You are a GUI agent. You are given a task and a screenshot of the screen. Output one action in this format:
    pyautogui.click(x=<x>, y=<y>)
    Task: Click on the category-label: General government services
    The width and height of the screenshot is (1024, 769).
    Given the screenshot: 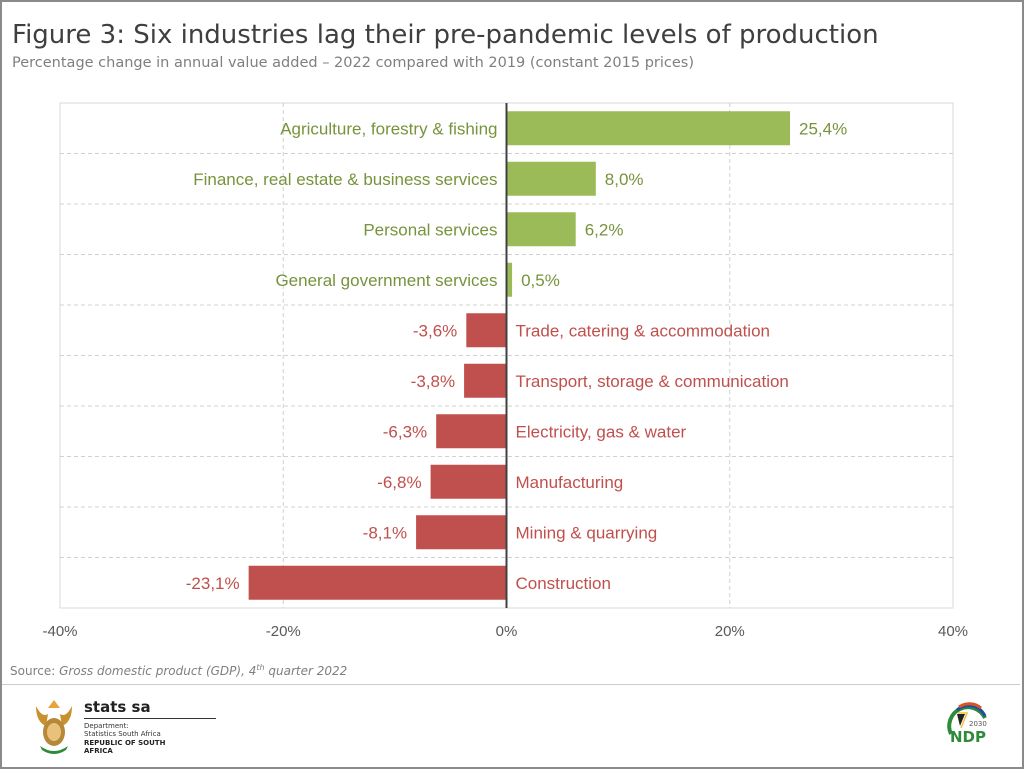 What is the action you would take?
    pyautogui.click(x=386, y=280)
    